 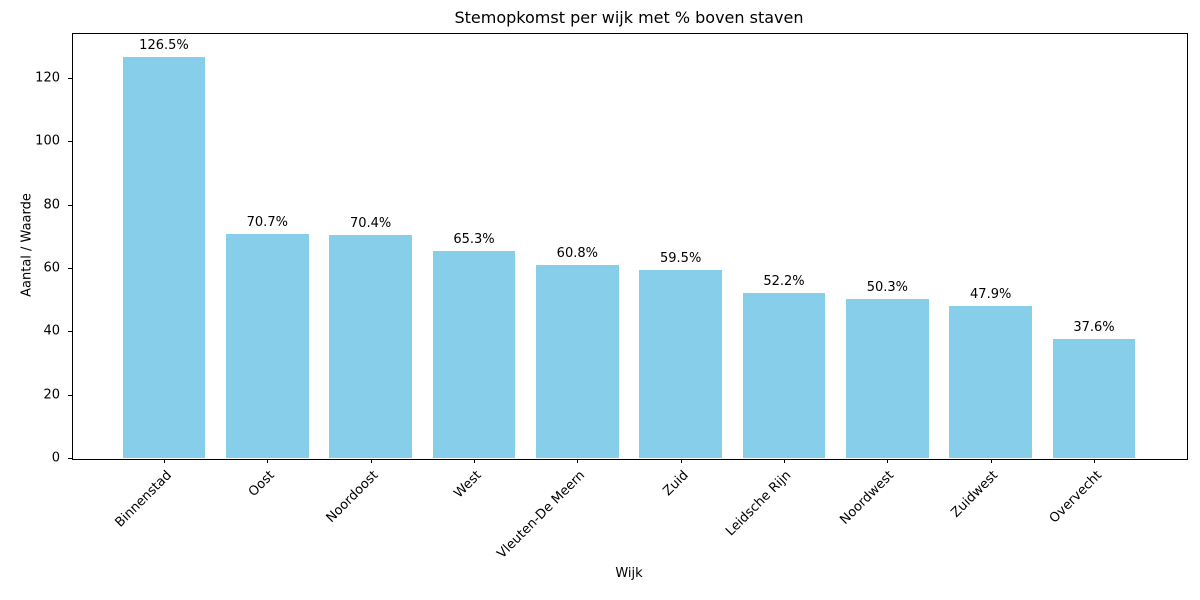 I want to click on x-tick-label: Binnenstad, so click(x=143, y=499).